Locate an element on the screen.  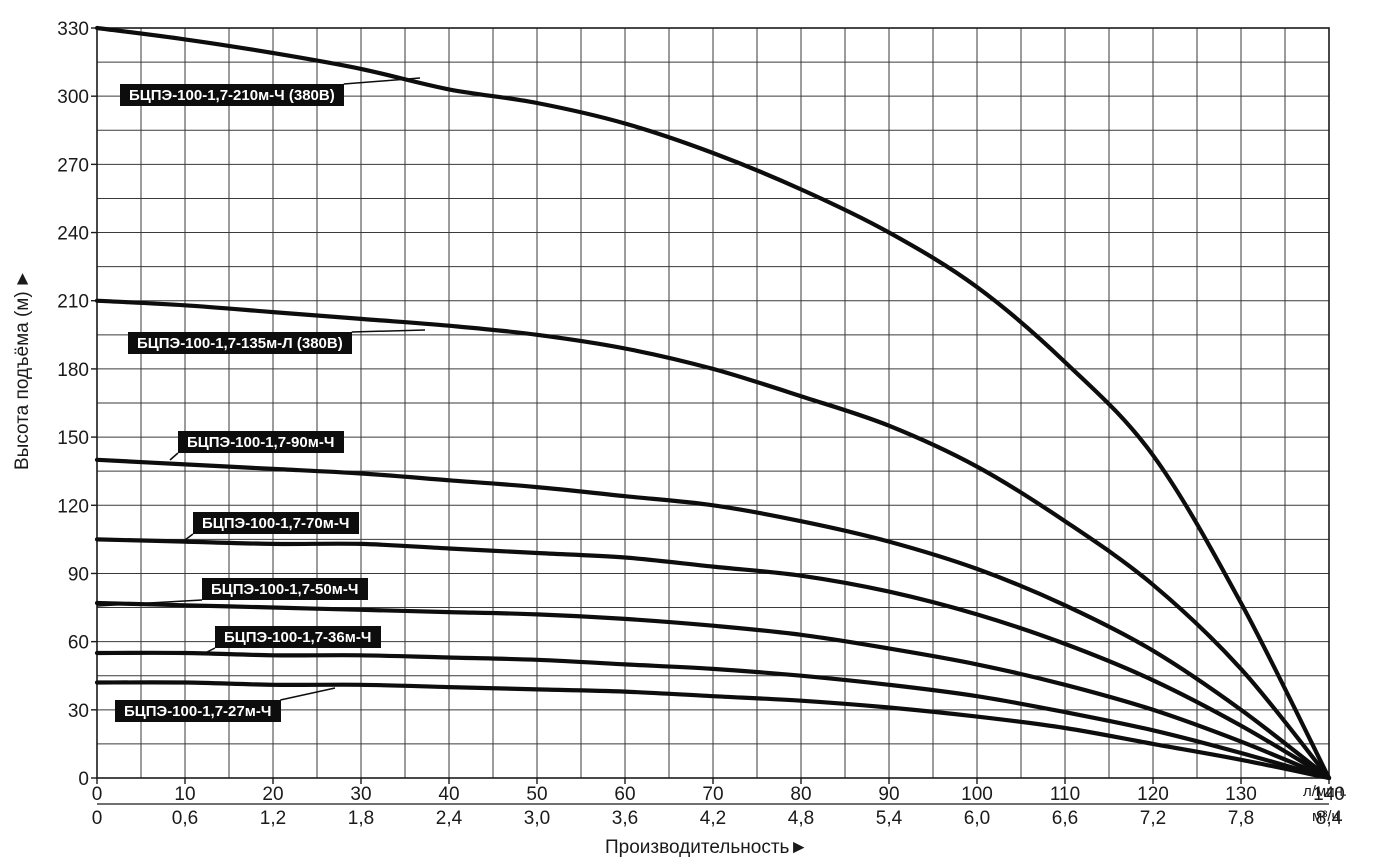
x2-tick-label-m3h: 3,0 is located at coordinates (537, 818).